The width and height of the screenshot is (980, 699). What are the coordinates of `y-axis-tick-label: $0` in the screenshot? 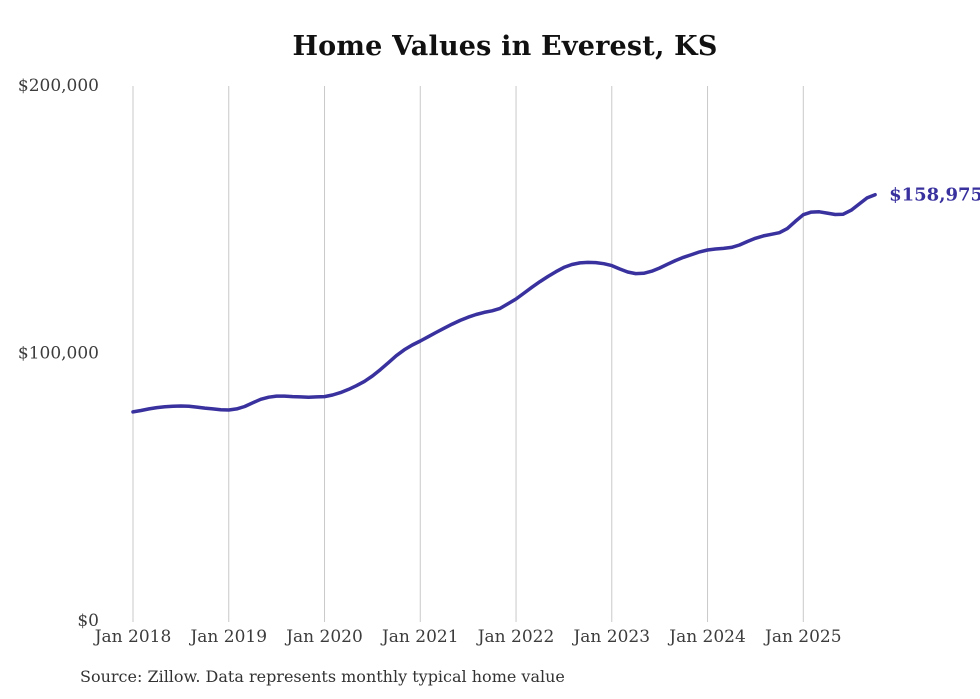 It's located at (88, 621).